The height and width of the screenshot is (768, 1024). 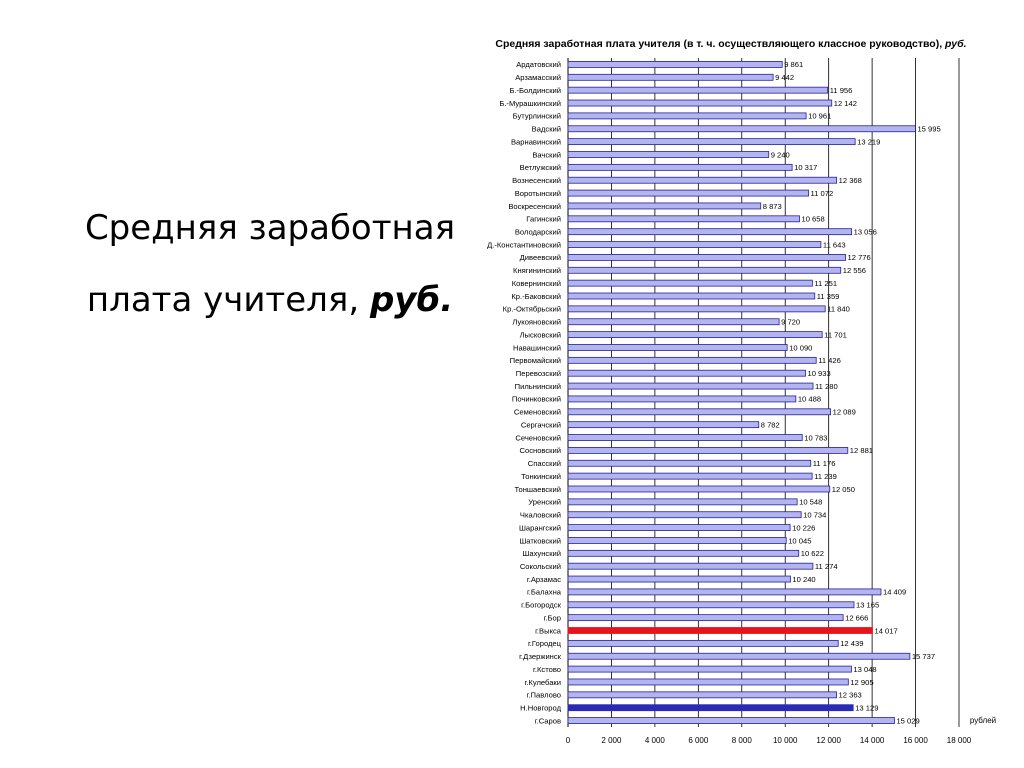 What do you see at coordinates (861, 682) in the screenshot?
I see `value-label: 12 905` at bounding box center [861, 682].